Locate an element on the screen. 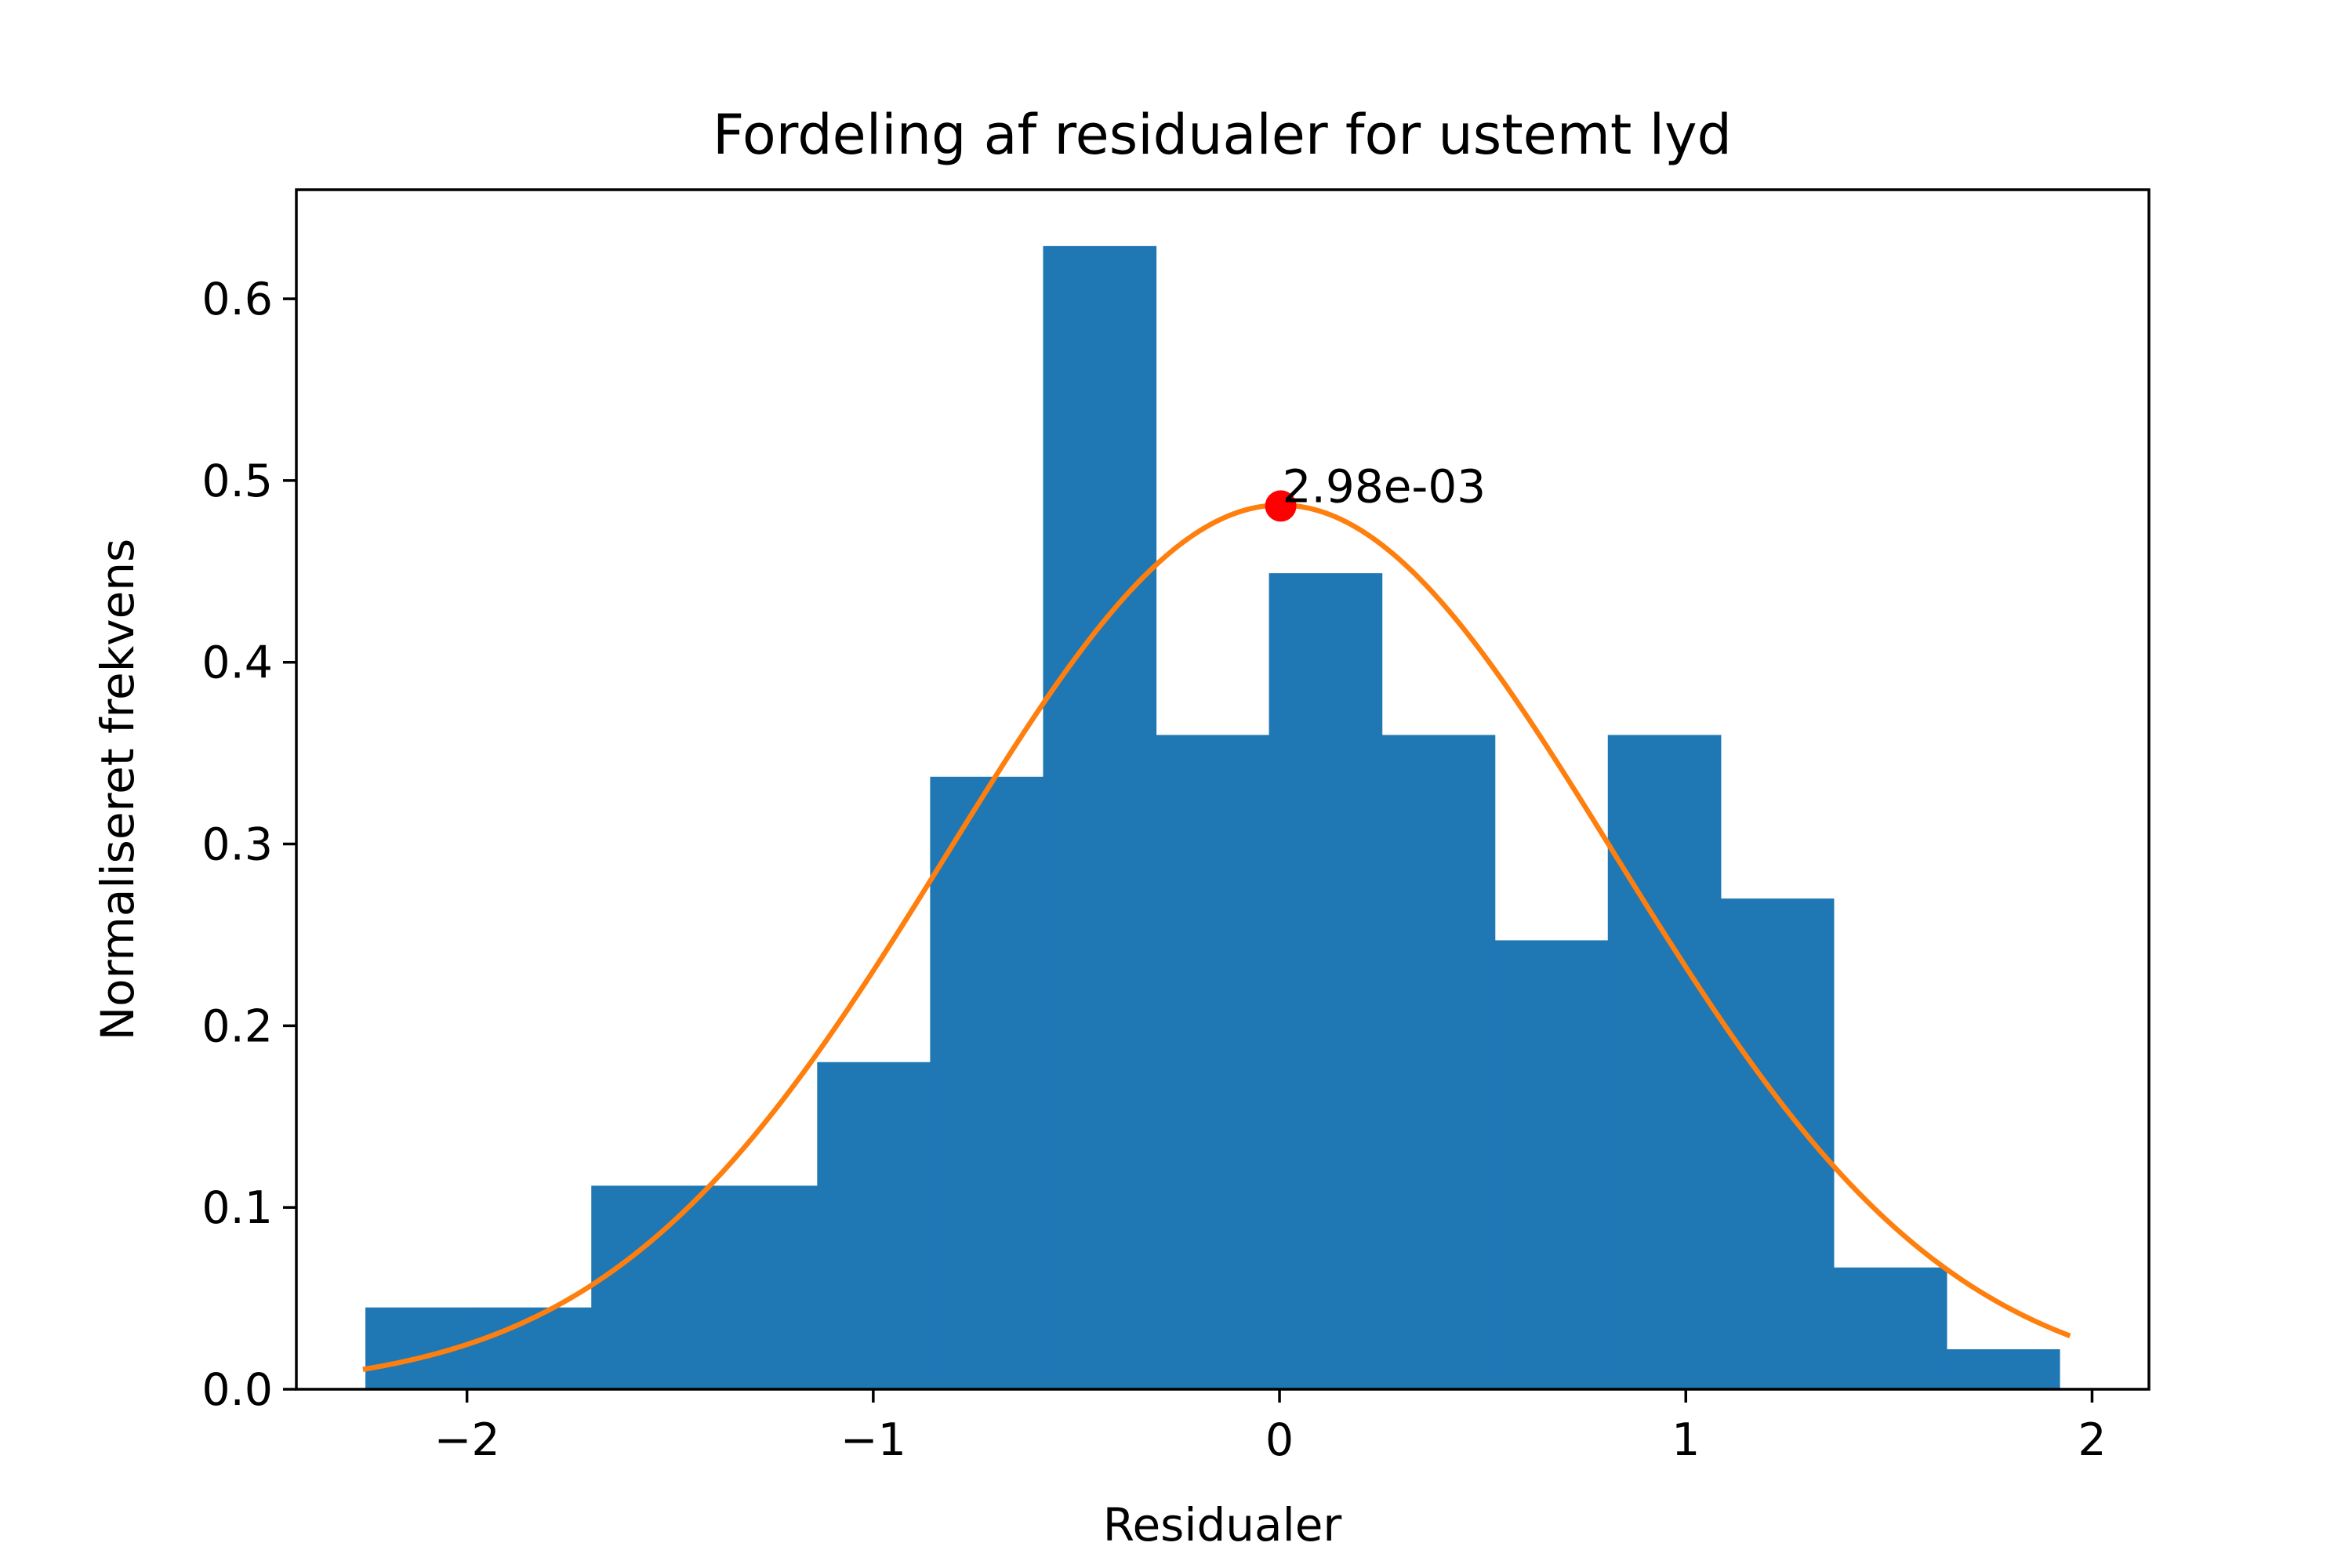 The height and width of the screenshot is (1568, 2352). y-tick-label-3: 0.3 is located at coordinates (237, 845).